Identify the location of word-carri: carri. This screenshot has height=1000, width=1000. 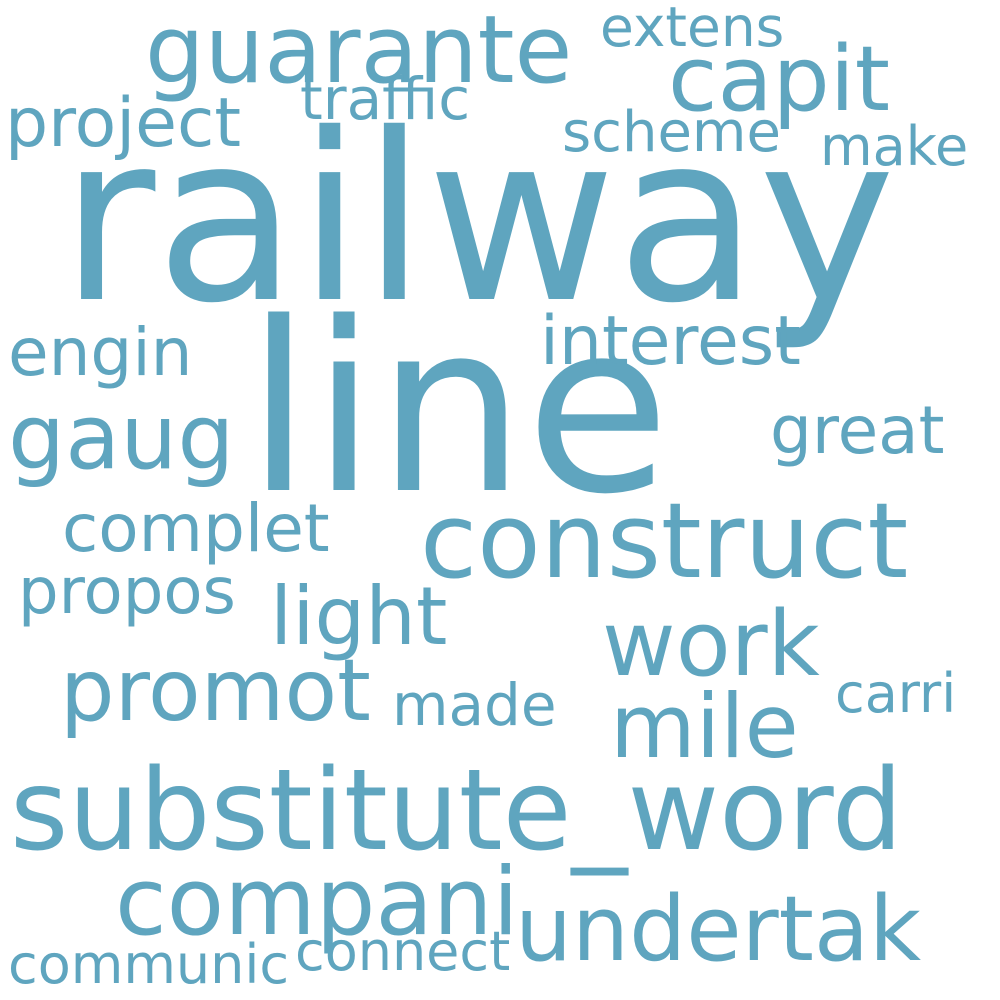
(896, 693).